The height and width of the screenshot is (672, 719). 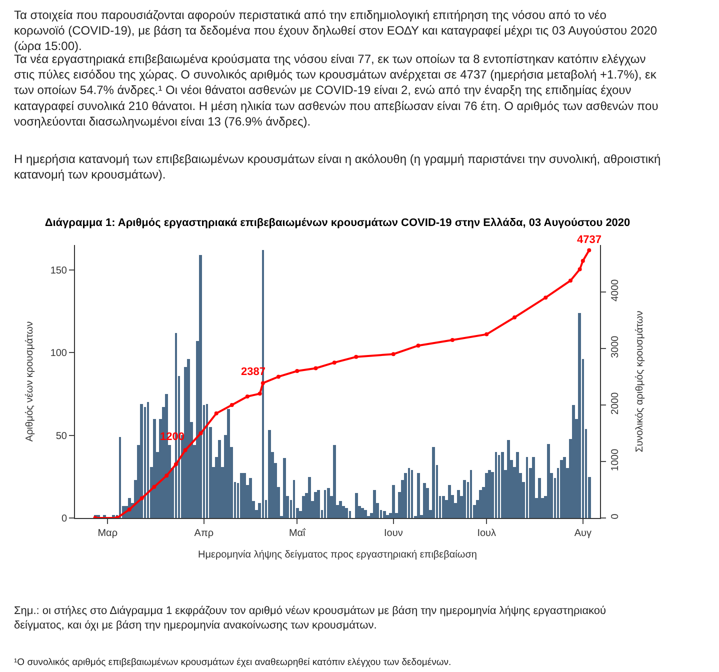 What do you see at coordinates (336, 31) in the screenshot?
I see `text: Τα στοιχεία που παρουσιάζονται αφορούν περιστατικά από την επιδημιολογική επιτήρηση της νόσου από το νέο κορωνοϊό (COVID-19), με βάση τα δεδομένα που έχουν δηλωθεί στον ΕΟΔΥ και καταγραφεί μέχρι τις 03 Αυγούστου 2020 (ώρα 15:00).` at bounding box center [336, 31].